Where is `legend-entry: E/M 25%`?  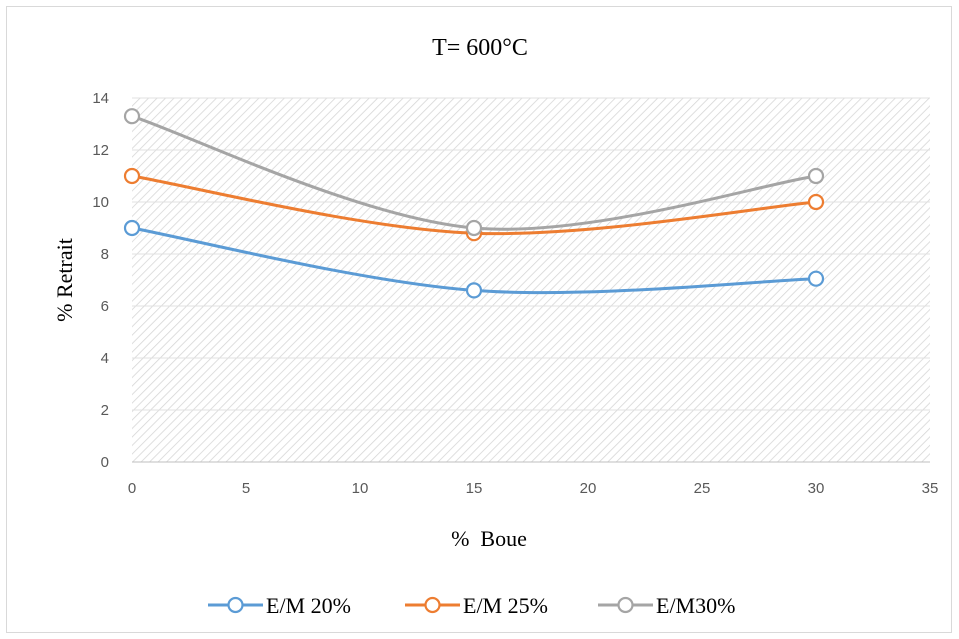 legend-entry: E/M 25% is located at coordinates (476, 605).